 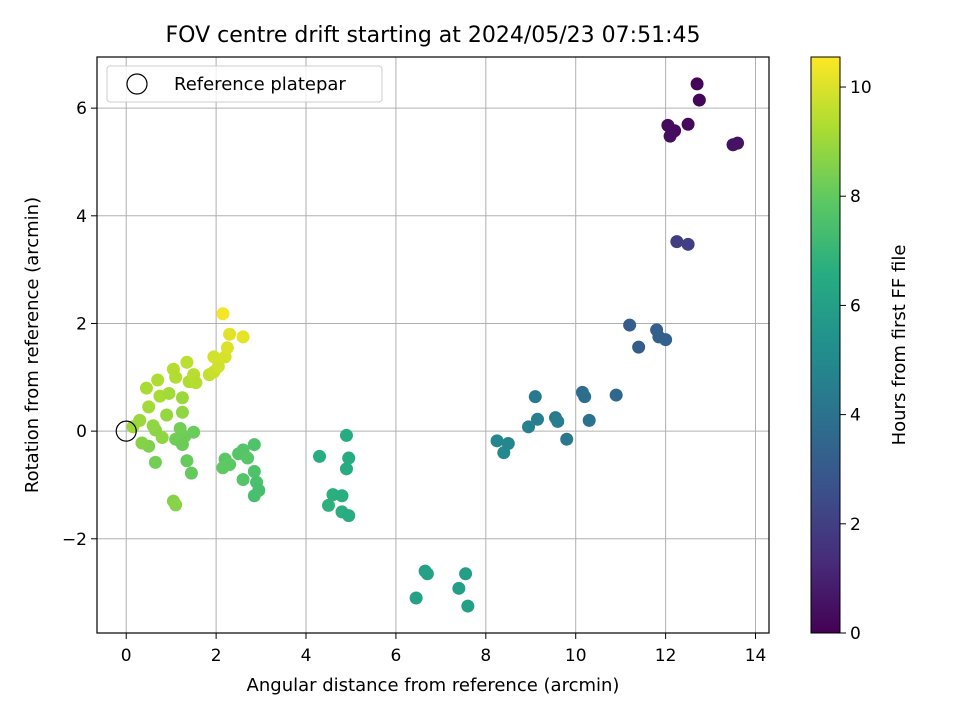 What do you see at coordinates (861, 88) in the screenshot?
I see `colorbar-tick-label: 10` at bounding box center [861, 88].